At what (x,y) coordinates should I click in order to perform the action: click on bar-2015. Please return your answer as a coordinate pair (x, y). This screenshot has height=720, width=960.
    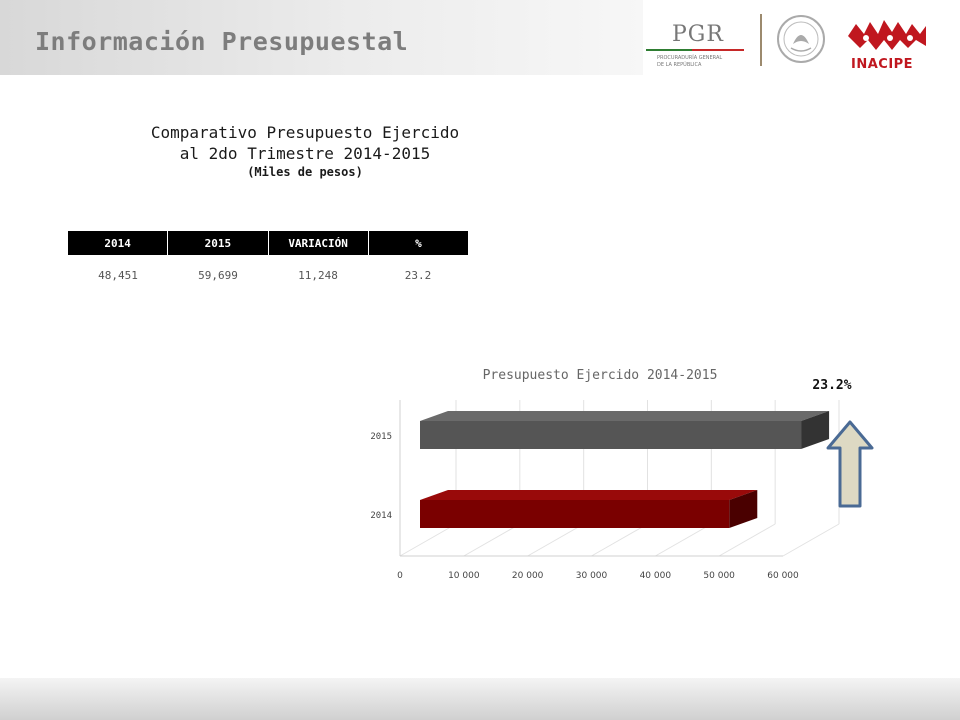
    Looking at the image, I should click on (611, 435).